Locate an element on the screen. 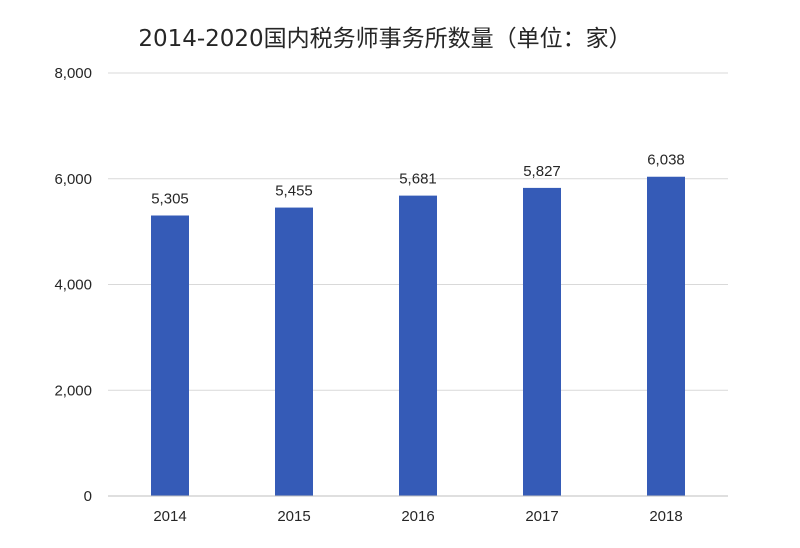 The width and height of the screenshot is (800, 548). data-label-2018: 6,038 is located at coordinates (666, 160).